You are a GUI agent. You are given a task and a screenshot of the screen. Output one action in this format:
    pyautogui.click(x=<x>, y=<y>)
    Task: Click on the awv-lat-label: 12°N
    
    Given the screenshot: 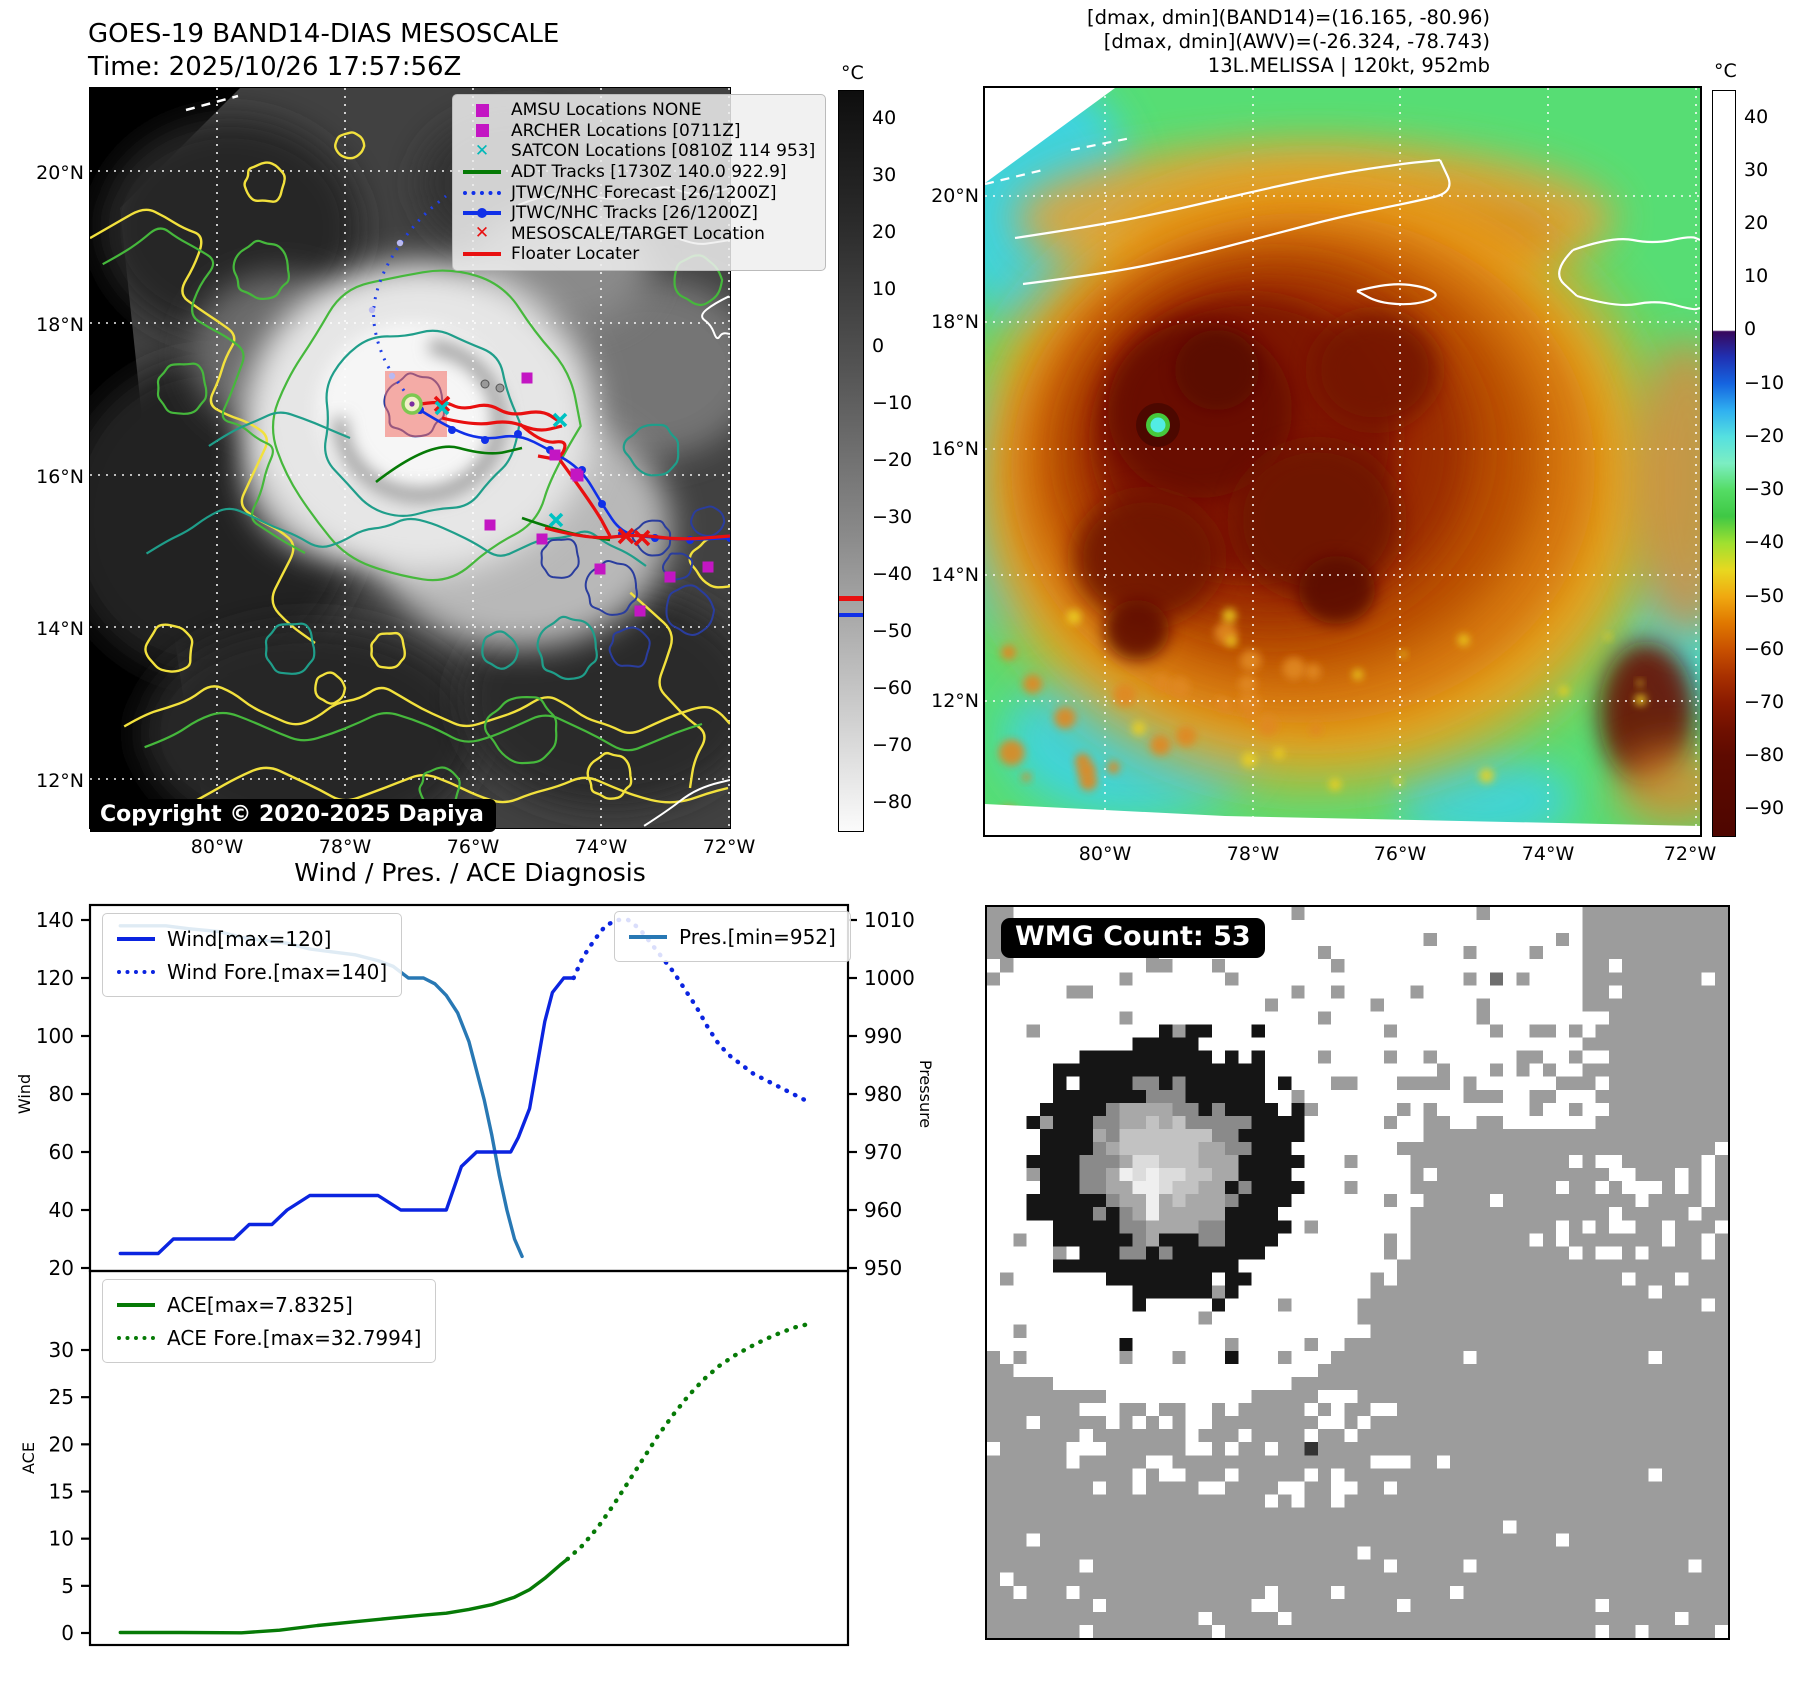 What is the action you would take?
    pyautogui.click(x=955, y=701)
    